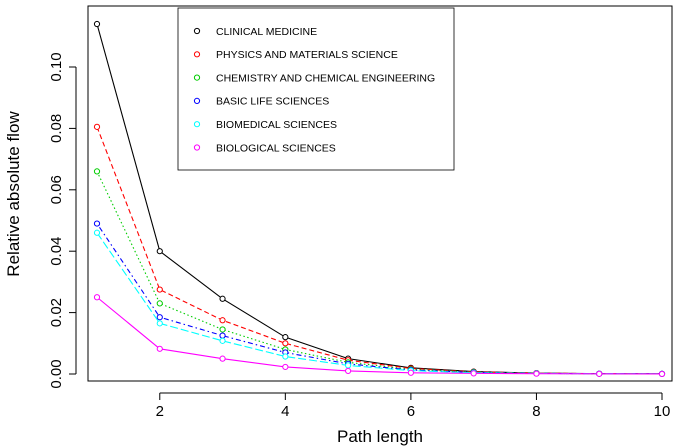 The image size is (678, 448). I want to click on x-tick-label-6: 6, so click(411, 411).